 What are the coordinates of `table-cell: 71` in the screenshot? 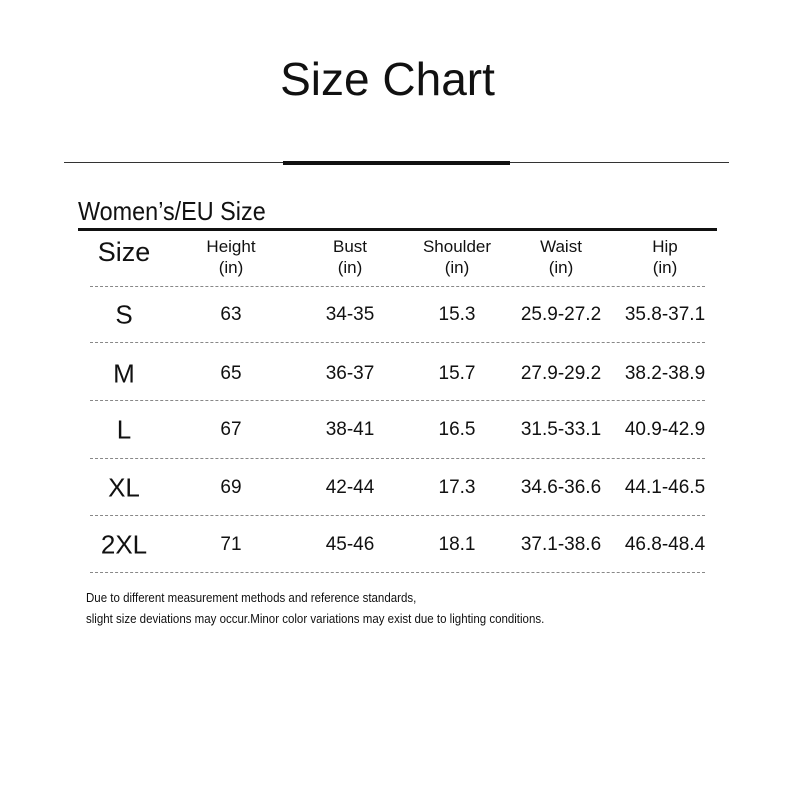 It's located at (231, 544).